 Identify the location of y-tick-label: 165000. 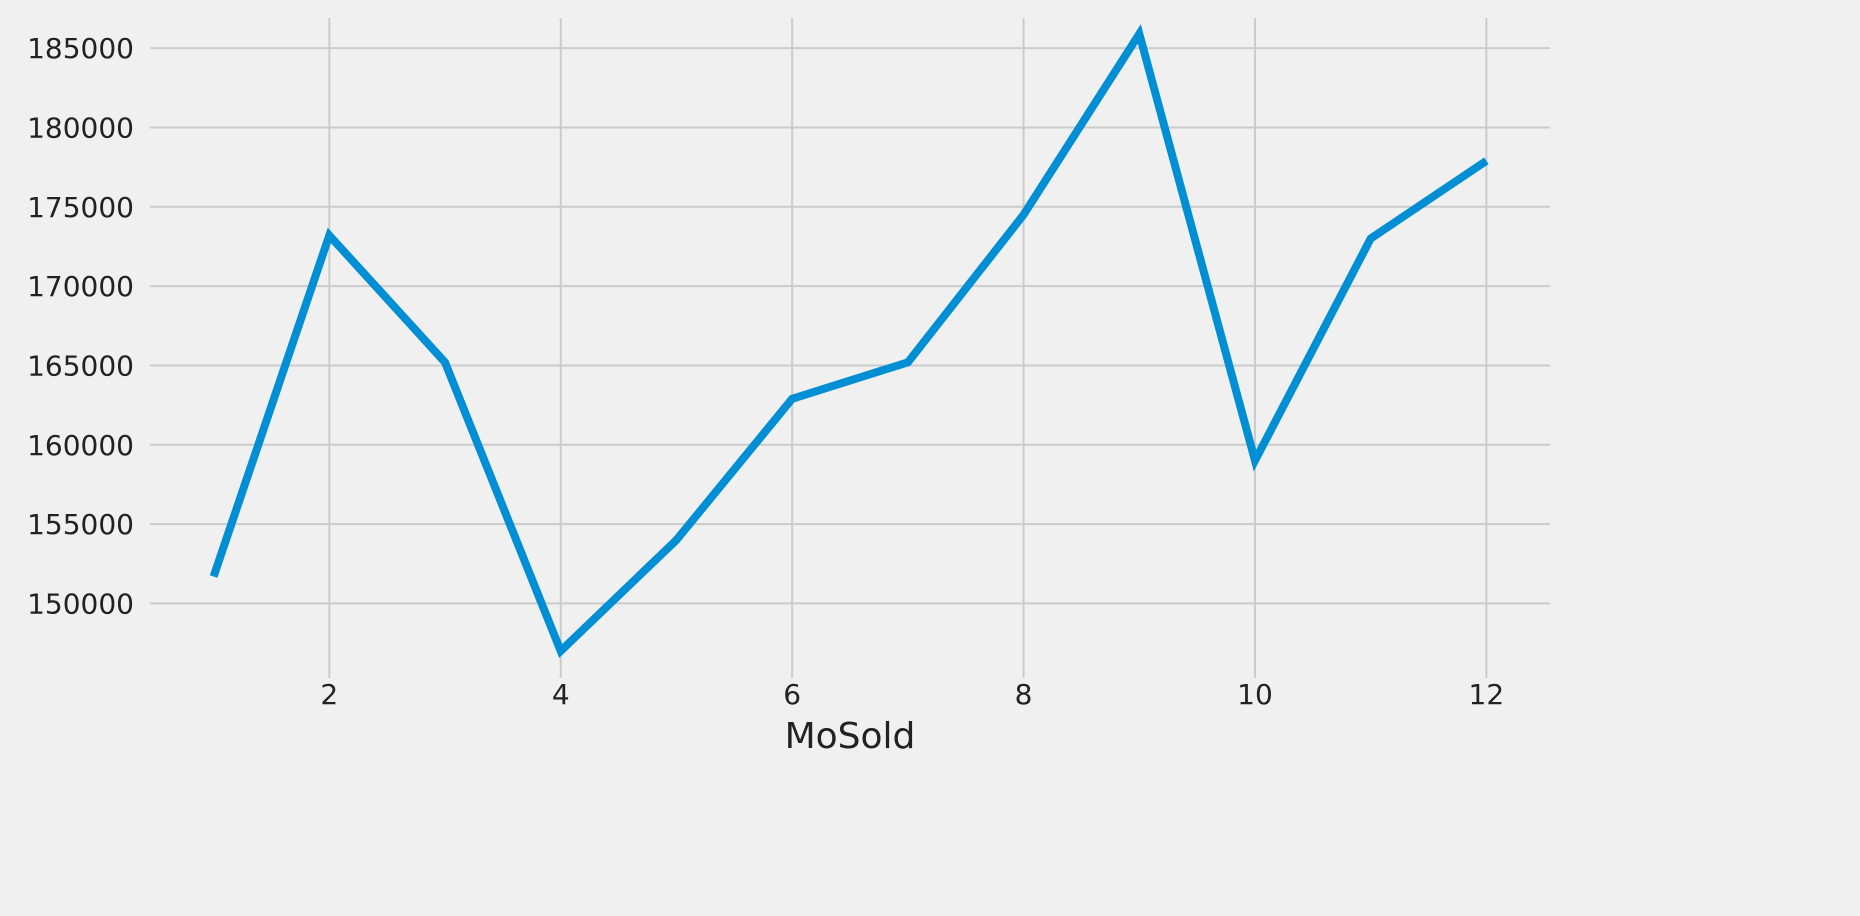
(80, 365).